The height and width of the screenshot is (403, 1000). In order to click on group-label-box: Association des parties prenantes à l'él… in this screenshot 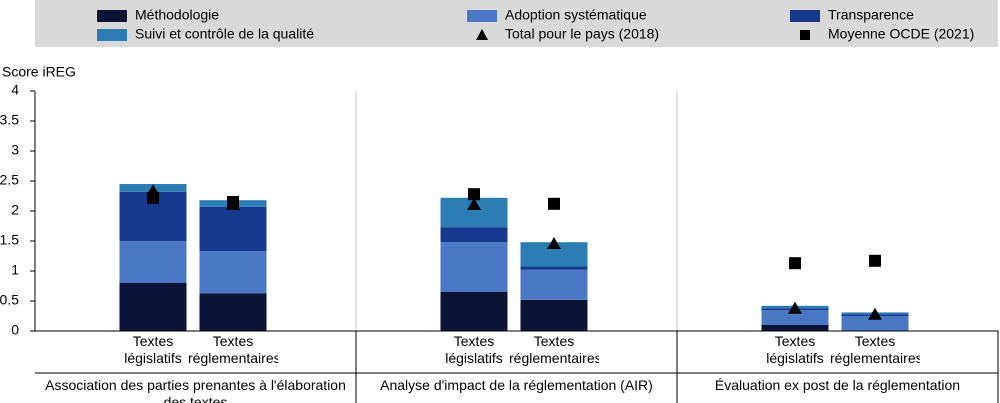, I will do `click(195, 390)`.